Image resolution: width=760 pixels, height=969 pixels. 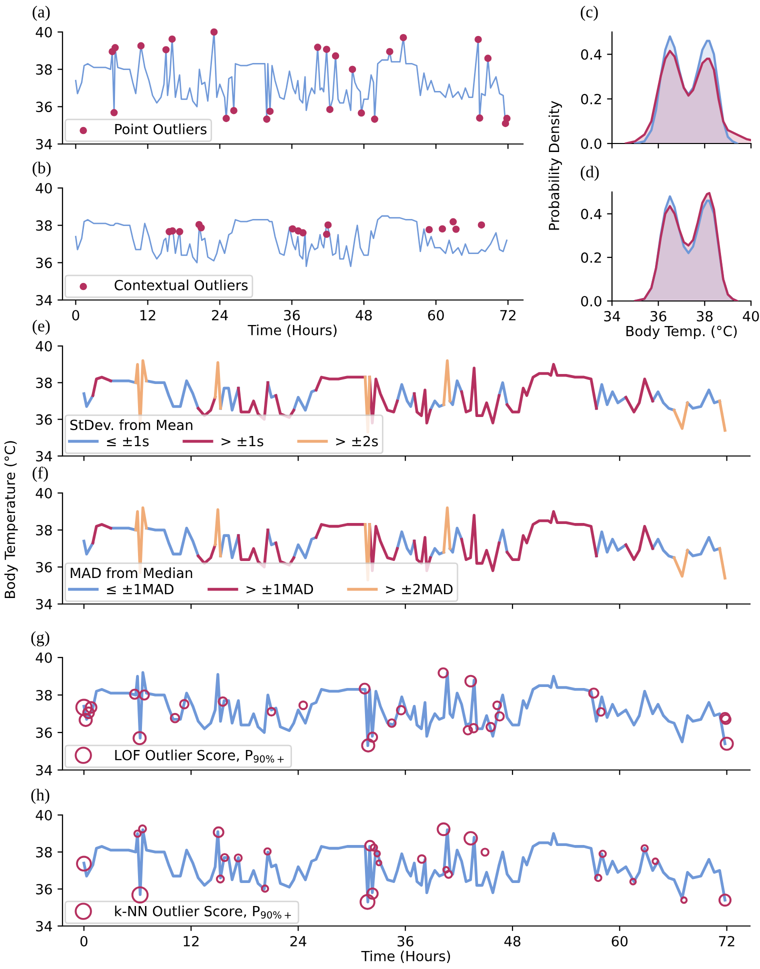 What do you see at coordinates (555, 165) in the screenshot?
I see `y-axis-title: Probability Density` at bounding box center [555, 165].